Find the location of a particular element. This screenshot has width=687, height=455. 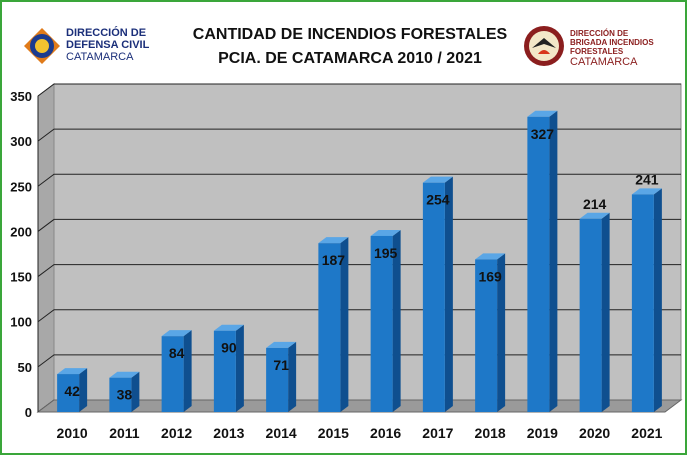

x-tick-label: 2018 is located at coordinates (490, 433).